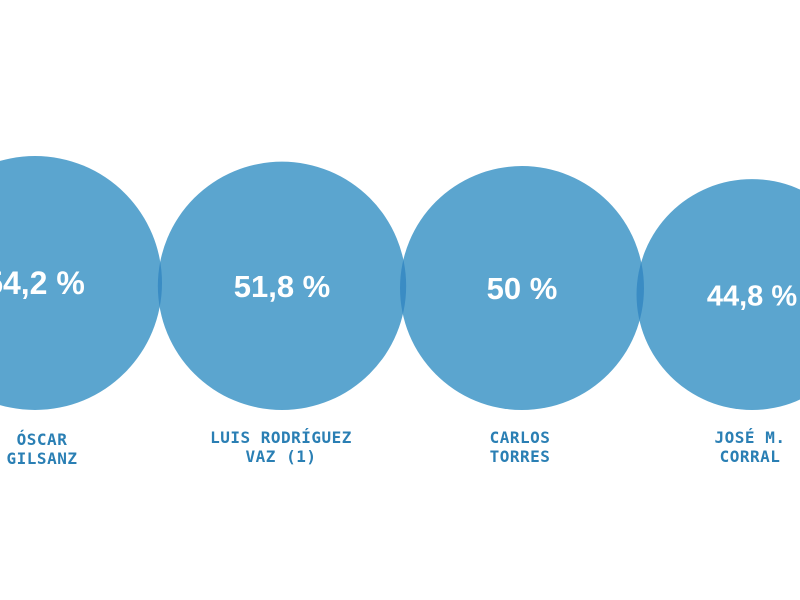  Describe the element at coordinates (520, 447) in the screenshot. I see `person-name-label-2: CARLOS TORRES` at that location.